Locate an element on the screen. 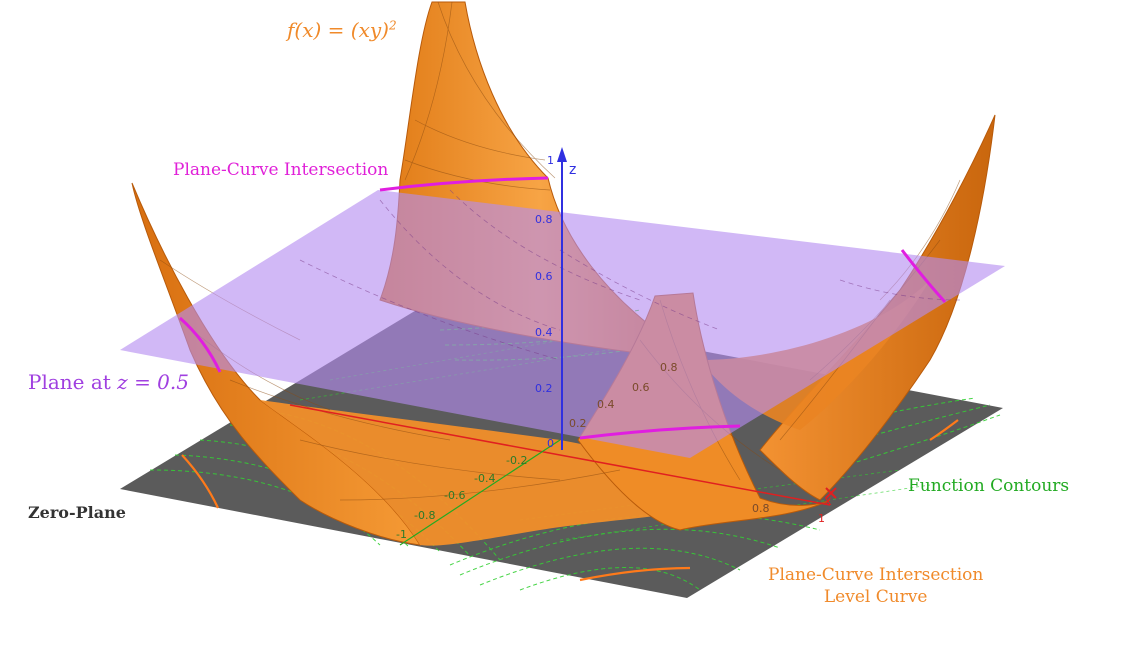  function-label: f(x) = (xy)2 is located at coordinates (342, 30).